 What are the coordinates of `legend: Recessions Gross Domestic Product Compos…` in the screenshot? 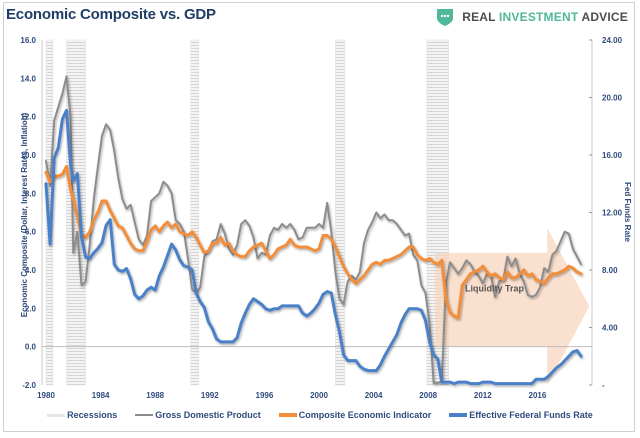 It's located at (320, 415).